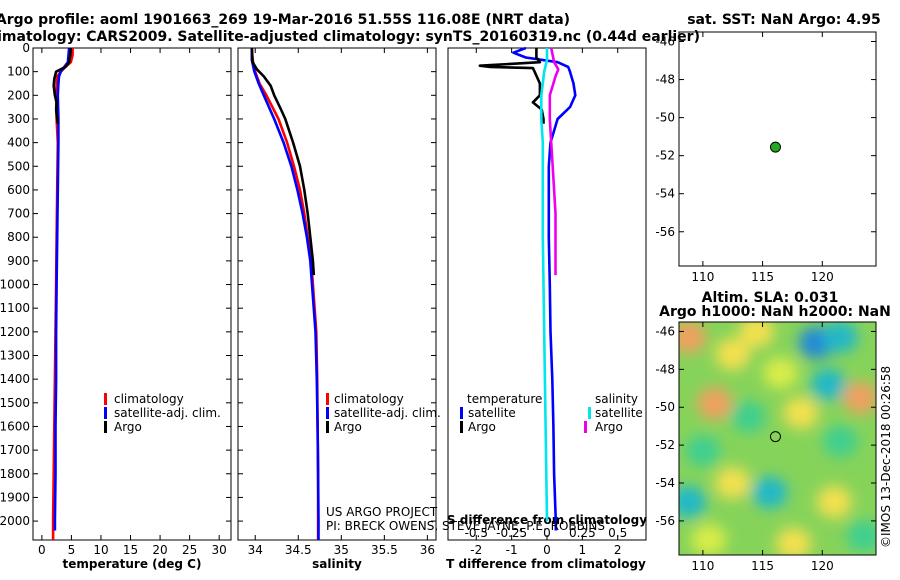 Image resolution: width=900 pixels, height=580 pixels. I want to click on series-satellite-salinity, so click(544, 285).